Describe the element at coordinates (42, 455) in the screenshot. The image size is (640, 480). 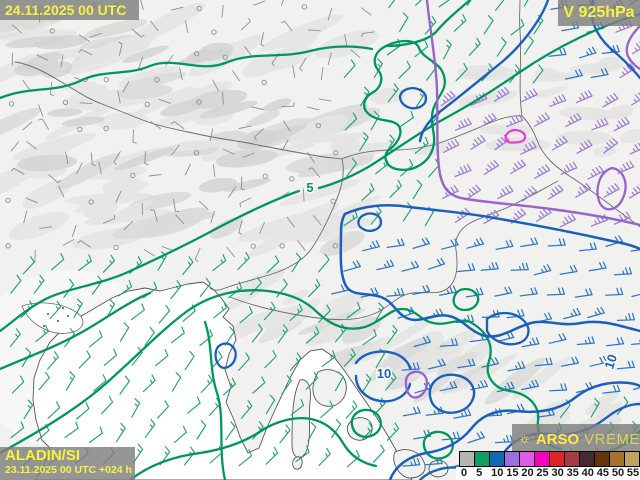
I see `model-name-label: ALADIN/SI` at that location.